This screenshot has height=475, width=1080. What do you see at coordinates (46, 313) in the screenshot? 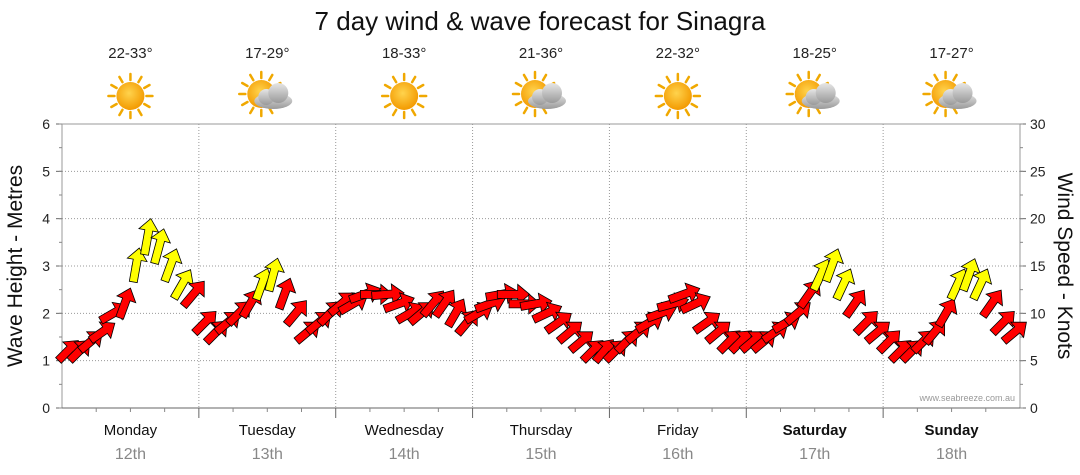
I see `left-tick-label: 2` at bounding box center [46, 313].